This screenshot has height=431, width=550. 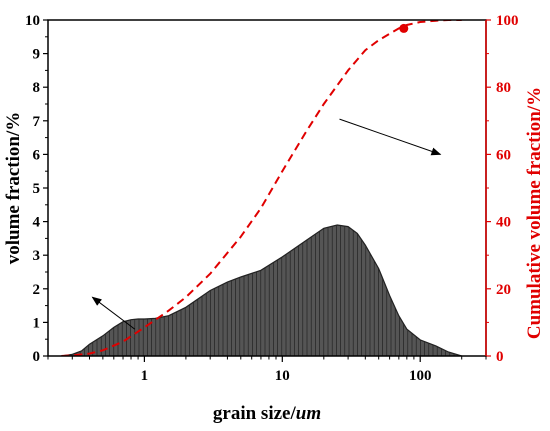 What do you see at coordinates (37, 256) in the screenshot?
I see `left-tick-label: 3` at bounding box center [37, 256].